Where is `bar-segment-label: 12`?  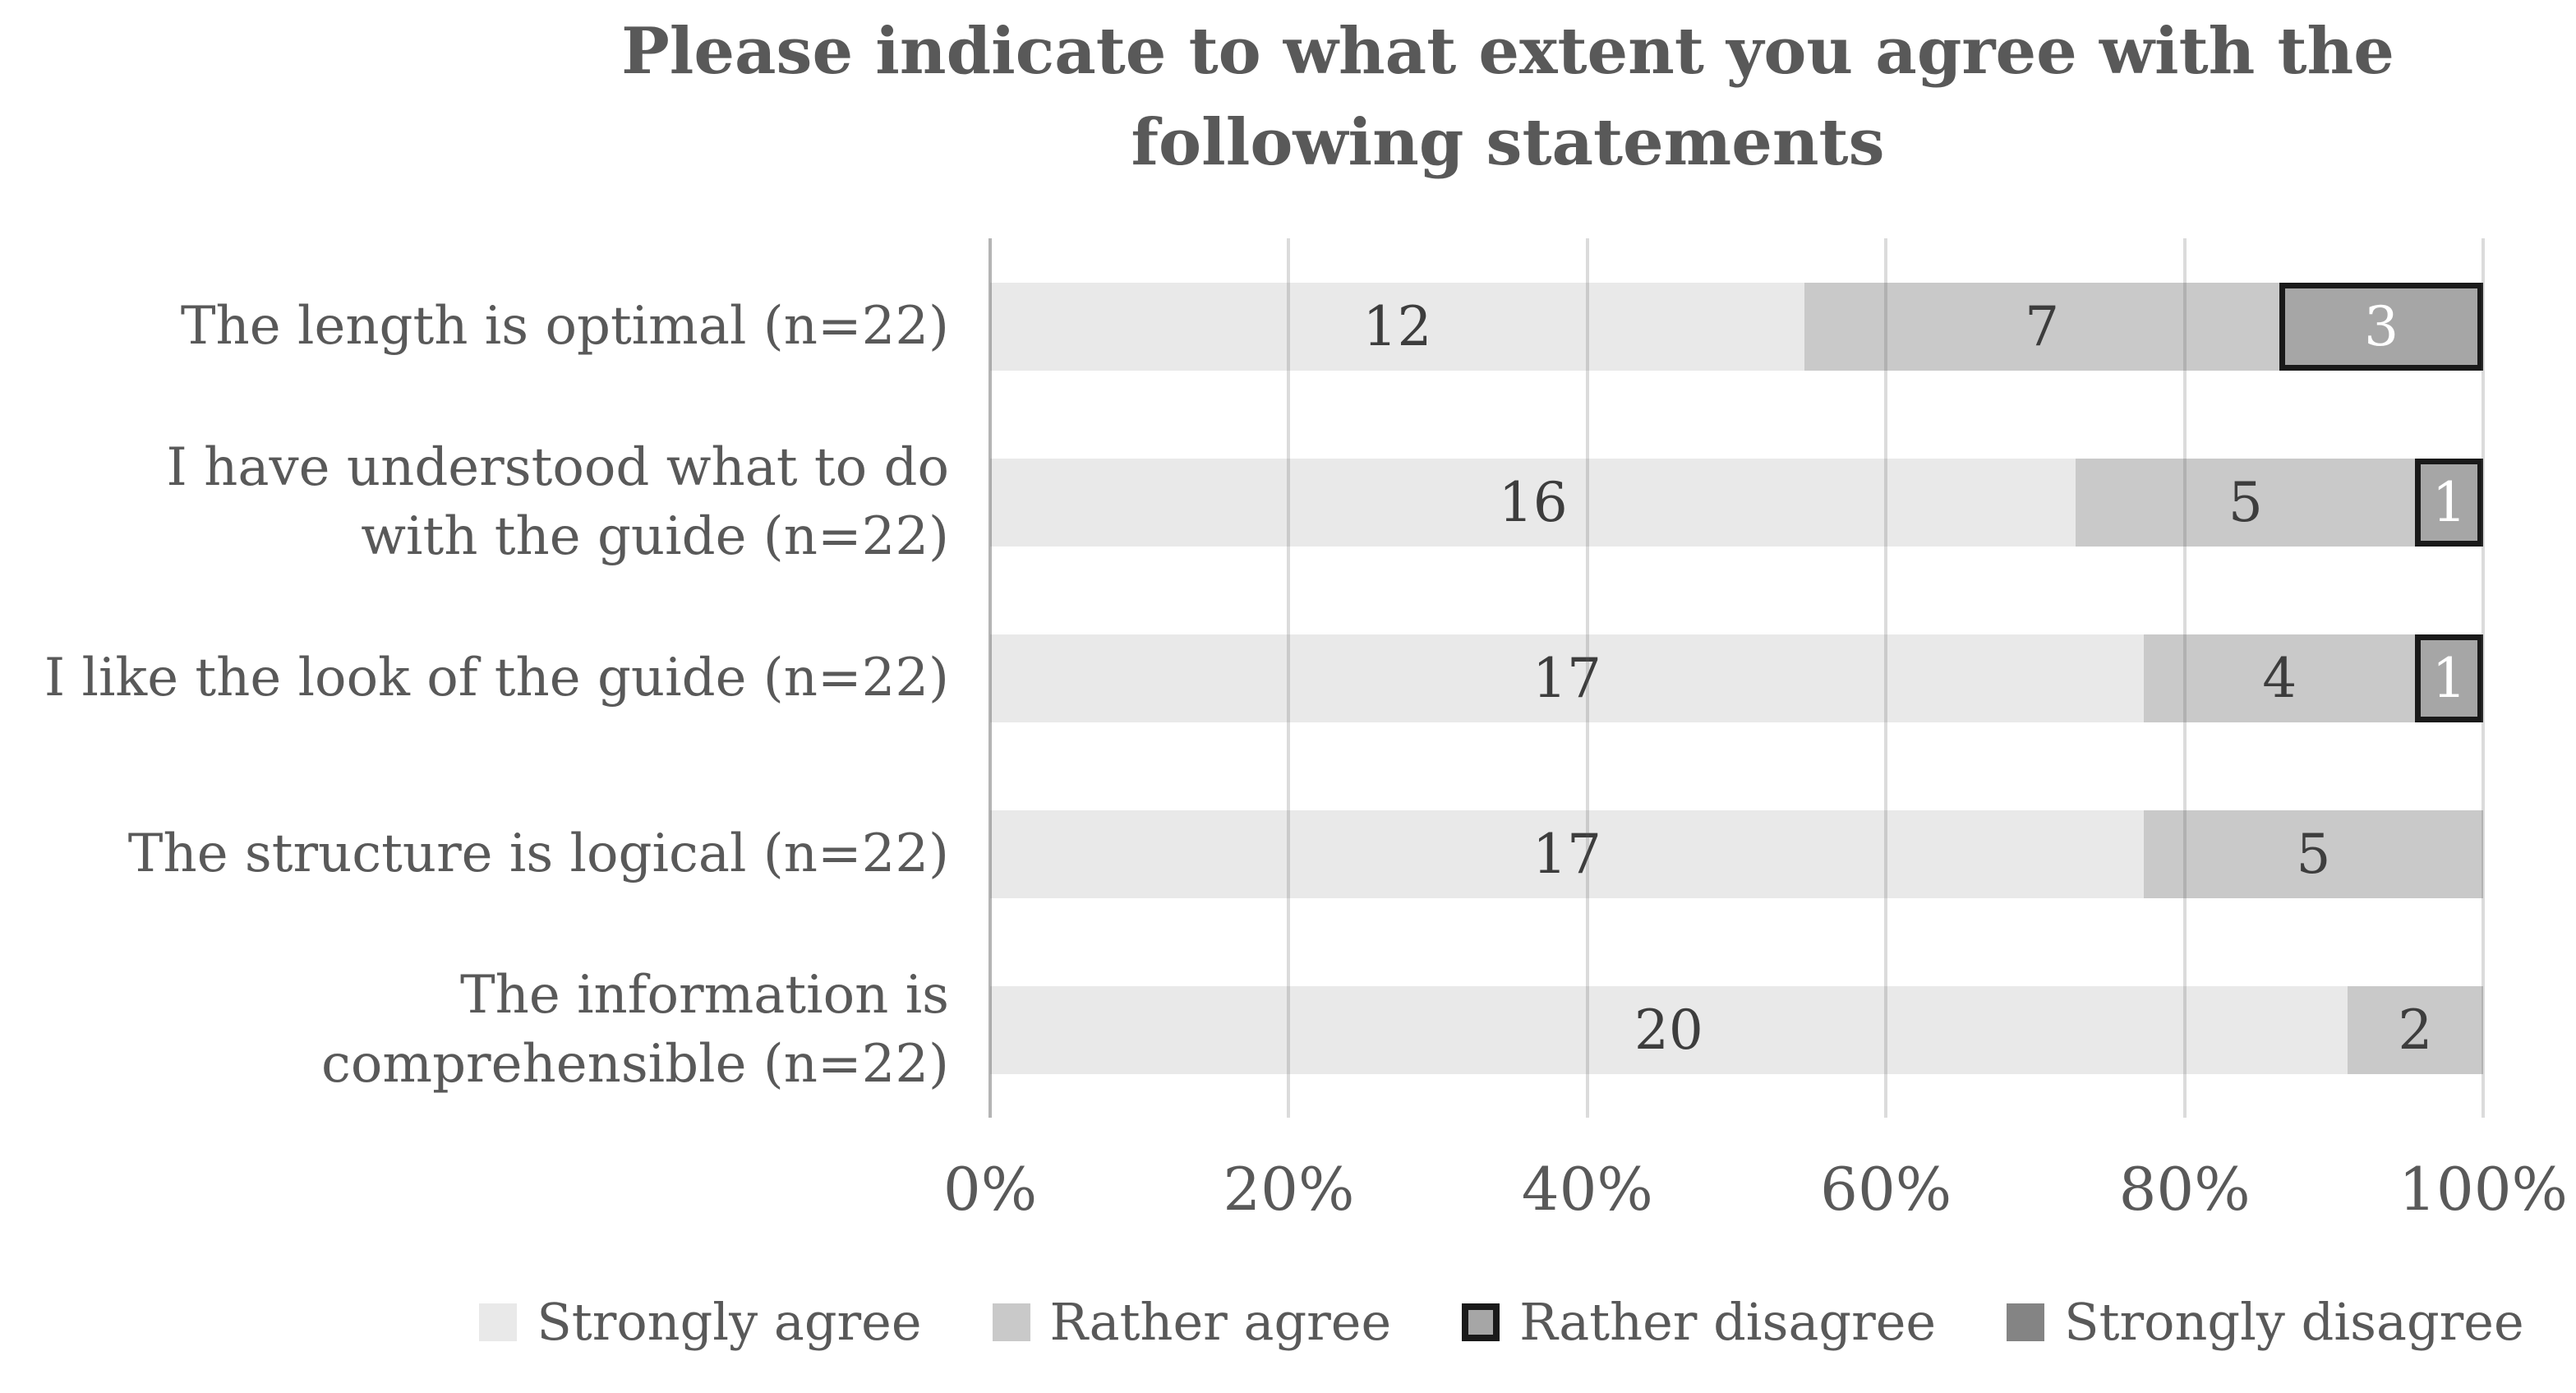
bar-segment-label: 12 is located at coordinates (1397, 326).